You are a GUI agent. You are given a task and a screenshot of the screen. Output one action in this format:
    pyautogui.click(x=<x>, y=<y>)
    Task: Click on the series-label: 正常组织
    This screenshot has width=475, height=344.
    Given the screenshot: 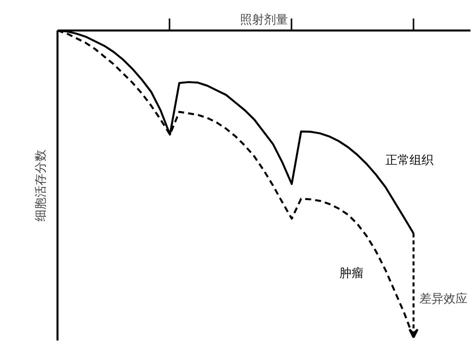 What is the action you would take?
    pyautogui.click(x=409, y=160)
    